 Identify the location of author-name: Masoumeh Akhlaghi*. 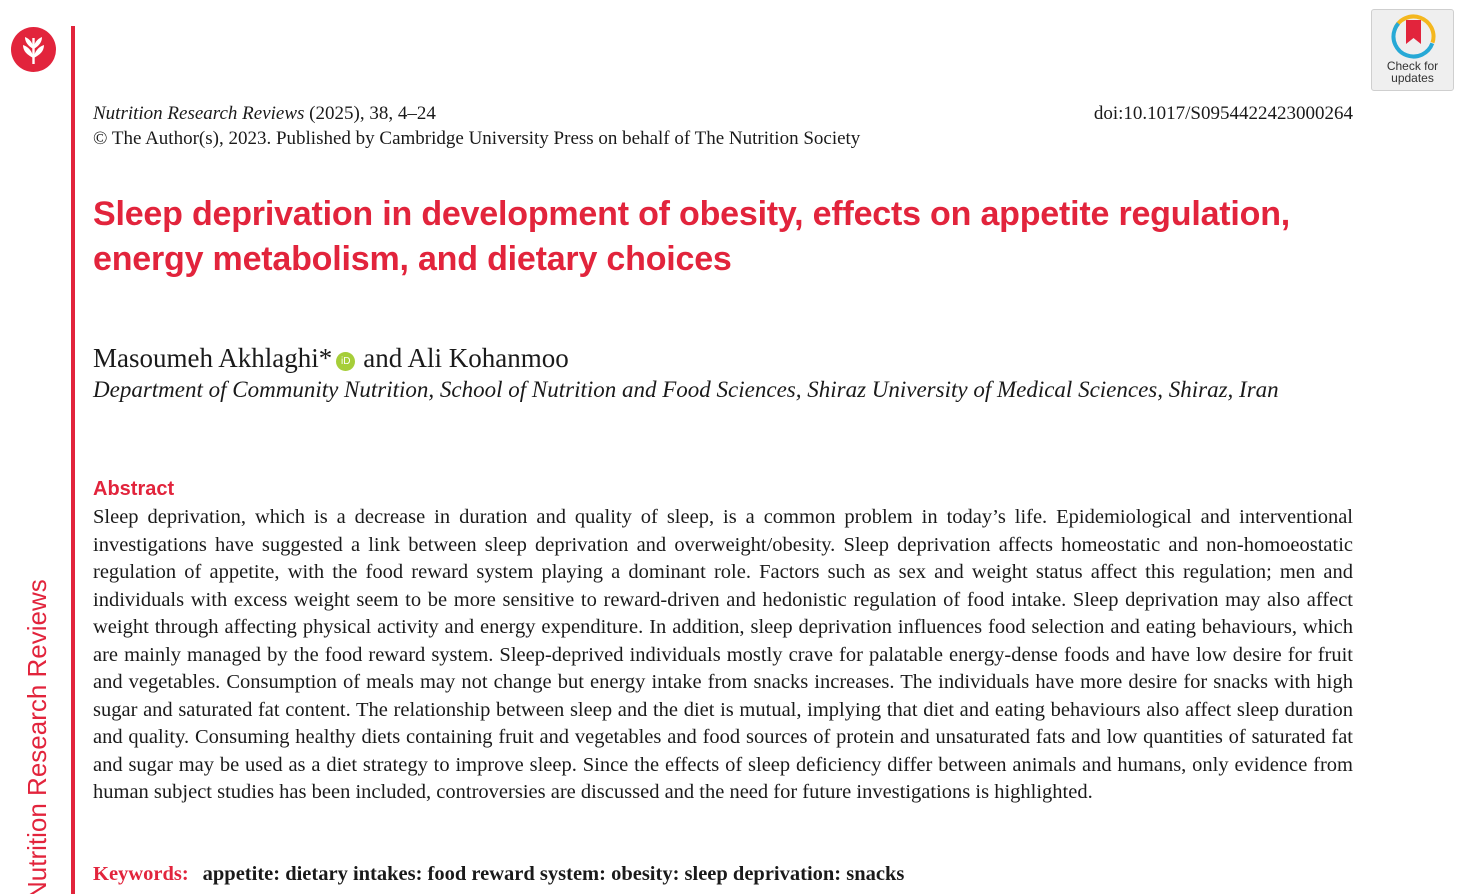
(213, 358).